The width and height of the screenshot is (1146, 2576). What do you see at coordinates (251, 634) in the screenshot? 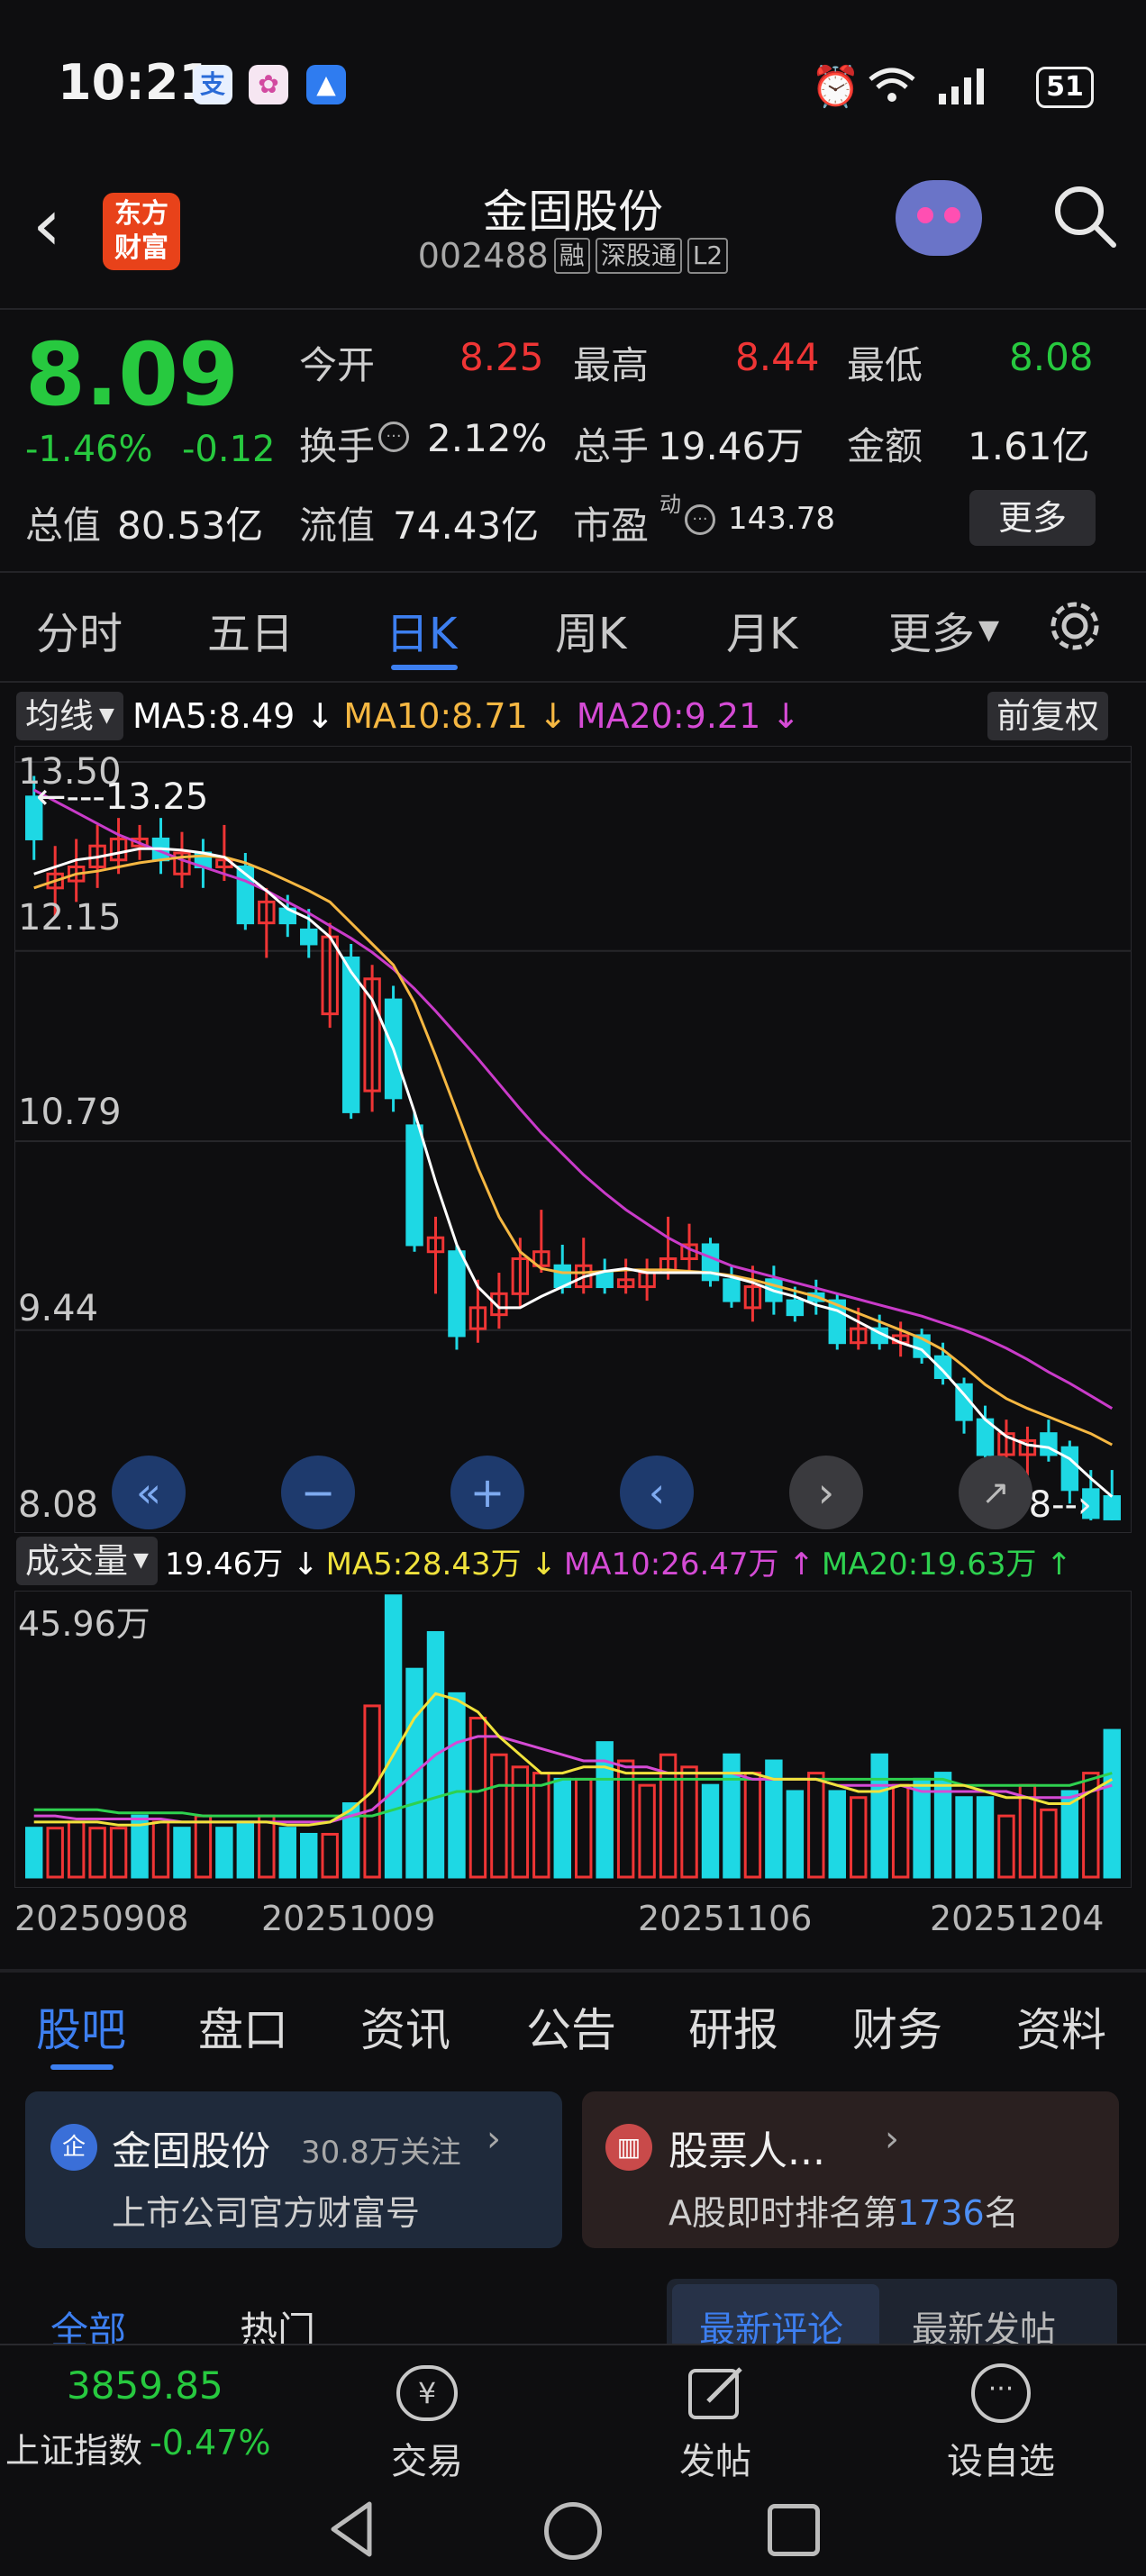
I see `tab-five-day: 五日` at bounding box center [251, 634].